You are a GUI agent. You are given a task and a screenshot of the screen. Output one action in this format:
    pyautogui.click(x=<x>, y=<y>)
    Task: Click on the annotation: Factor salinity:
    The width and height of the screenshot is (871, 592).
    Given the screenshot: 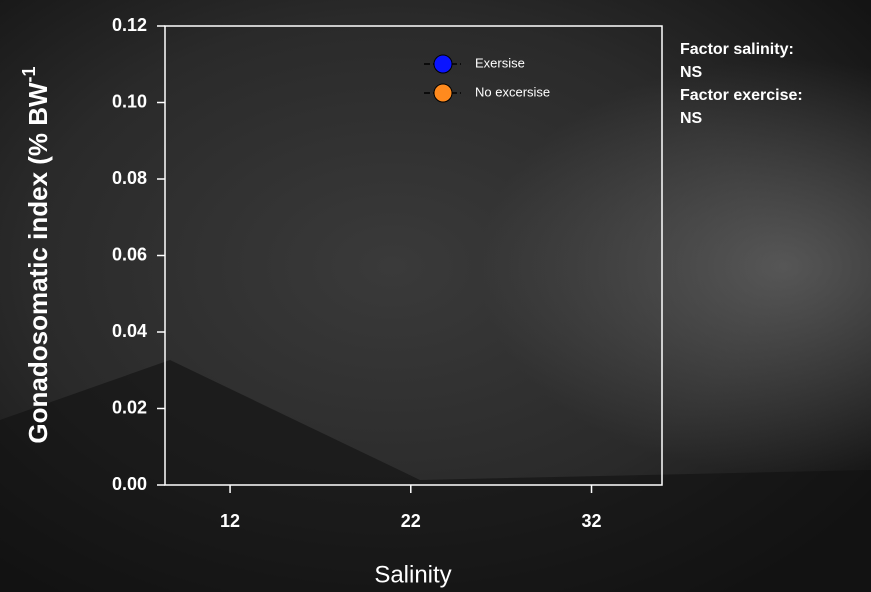 What is the action you would take?
    pyautogui.click(x=737, y=49)
    